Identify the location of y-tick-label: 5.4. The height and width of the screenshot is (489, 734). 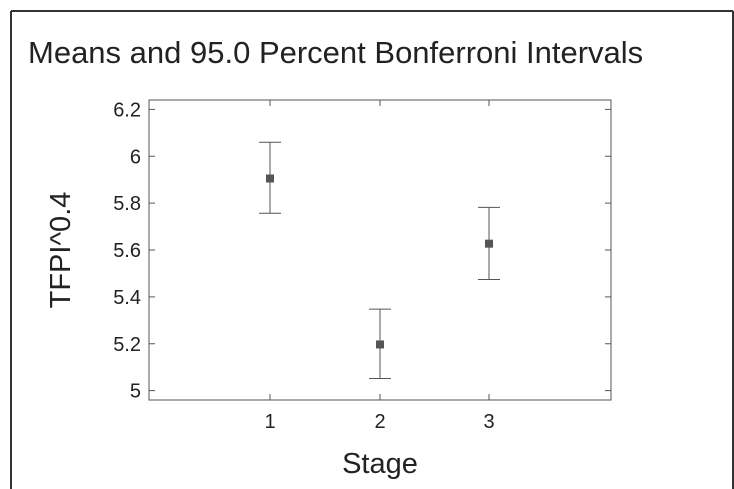
(127, 298).